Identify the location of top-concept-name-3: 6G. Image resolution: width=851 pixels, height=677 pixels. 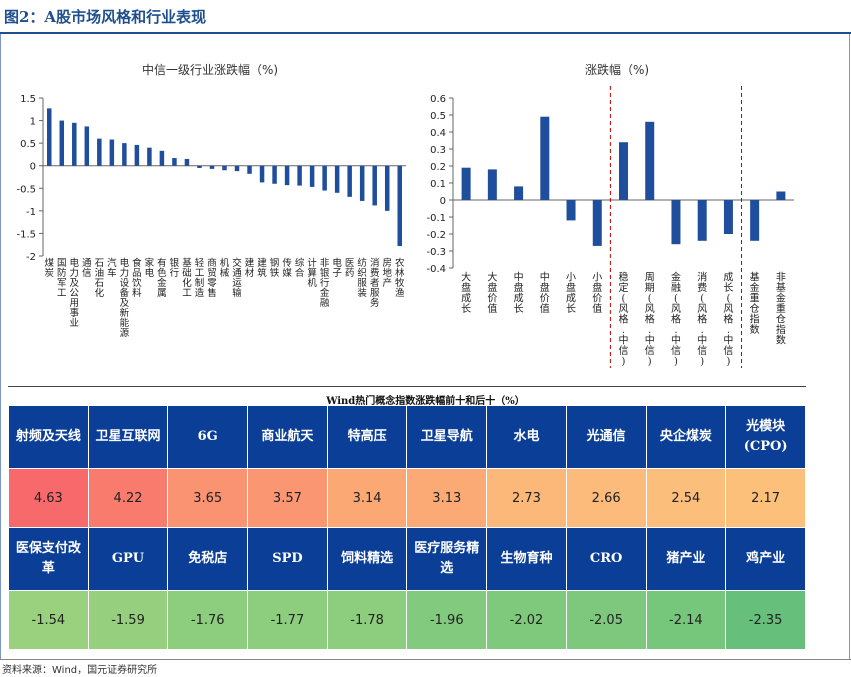
(208, 437).